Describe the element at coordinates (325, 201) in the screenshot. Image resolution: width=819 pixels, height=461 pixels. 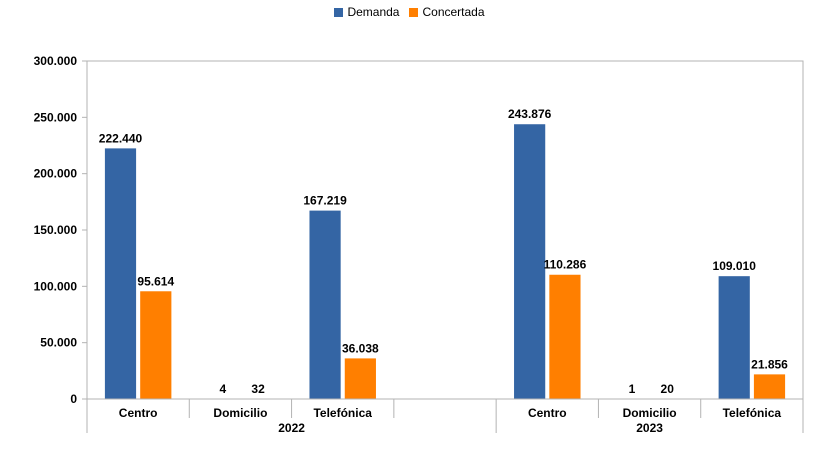
I see `data-label: 167.219` at that location.